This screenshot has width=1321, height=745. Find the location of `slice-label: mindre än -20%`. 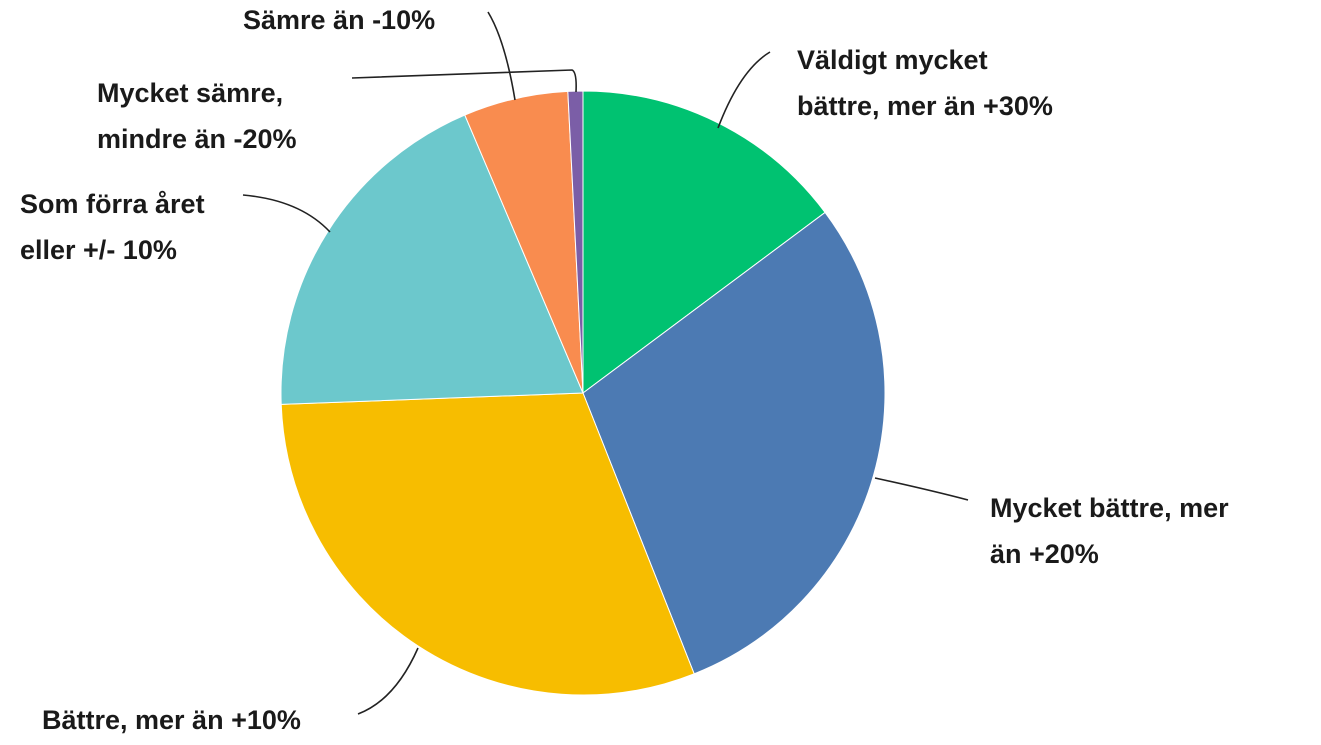

slice-label: mindre än -20% is located at coordinates (197, 139).